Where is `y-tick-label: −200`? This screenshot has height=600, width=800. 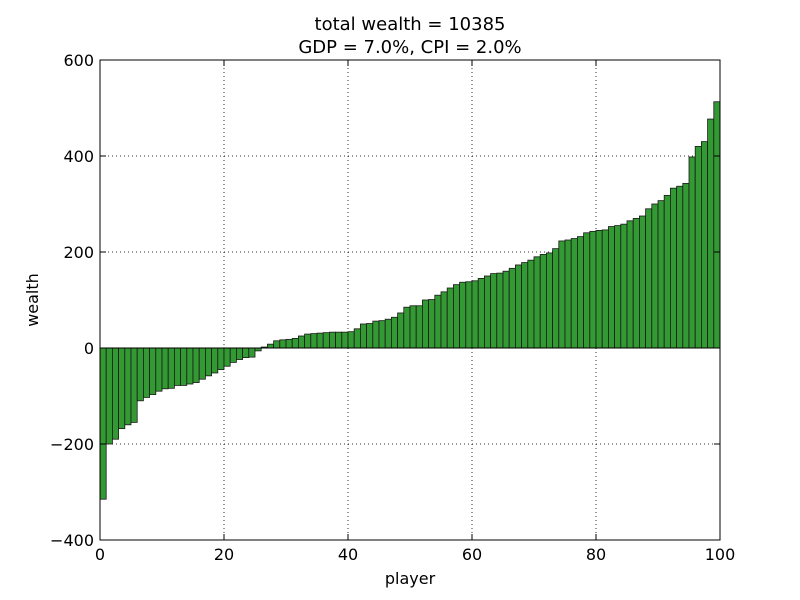
y-tick-label: −200 is located at coordinates (72, 444).